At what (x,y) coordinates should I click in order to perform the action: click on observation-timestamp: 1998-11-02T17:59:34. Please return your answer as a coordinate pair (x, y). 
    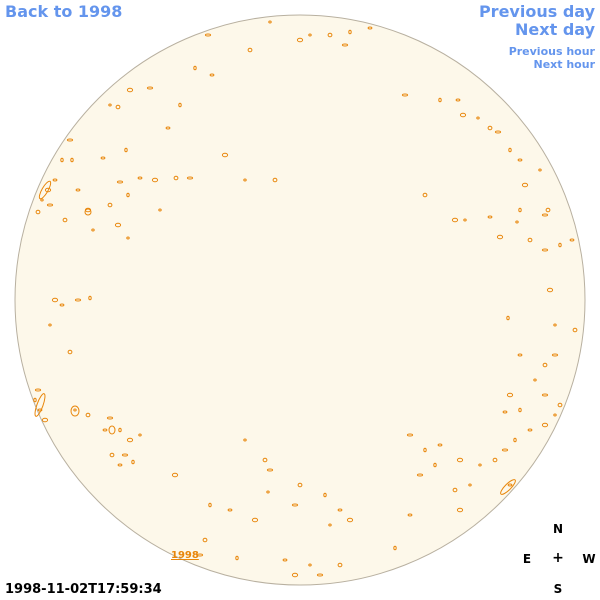
    Looking at the image, I should click on (83, 589).